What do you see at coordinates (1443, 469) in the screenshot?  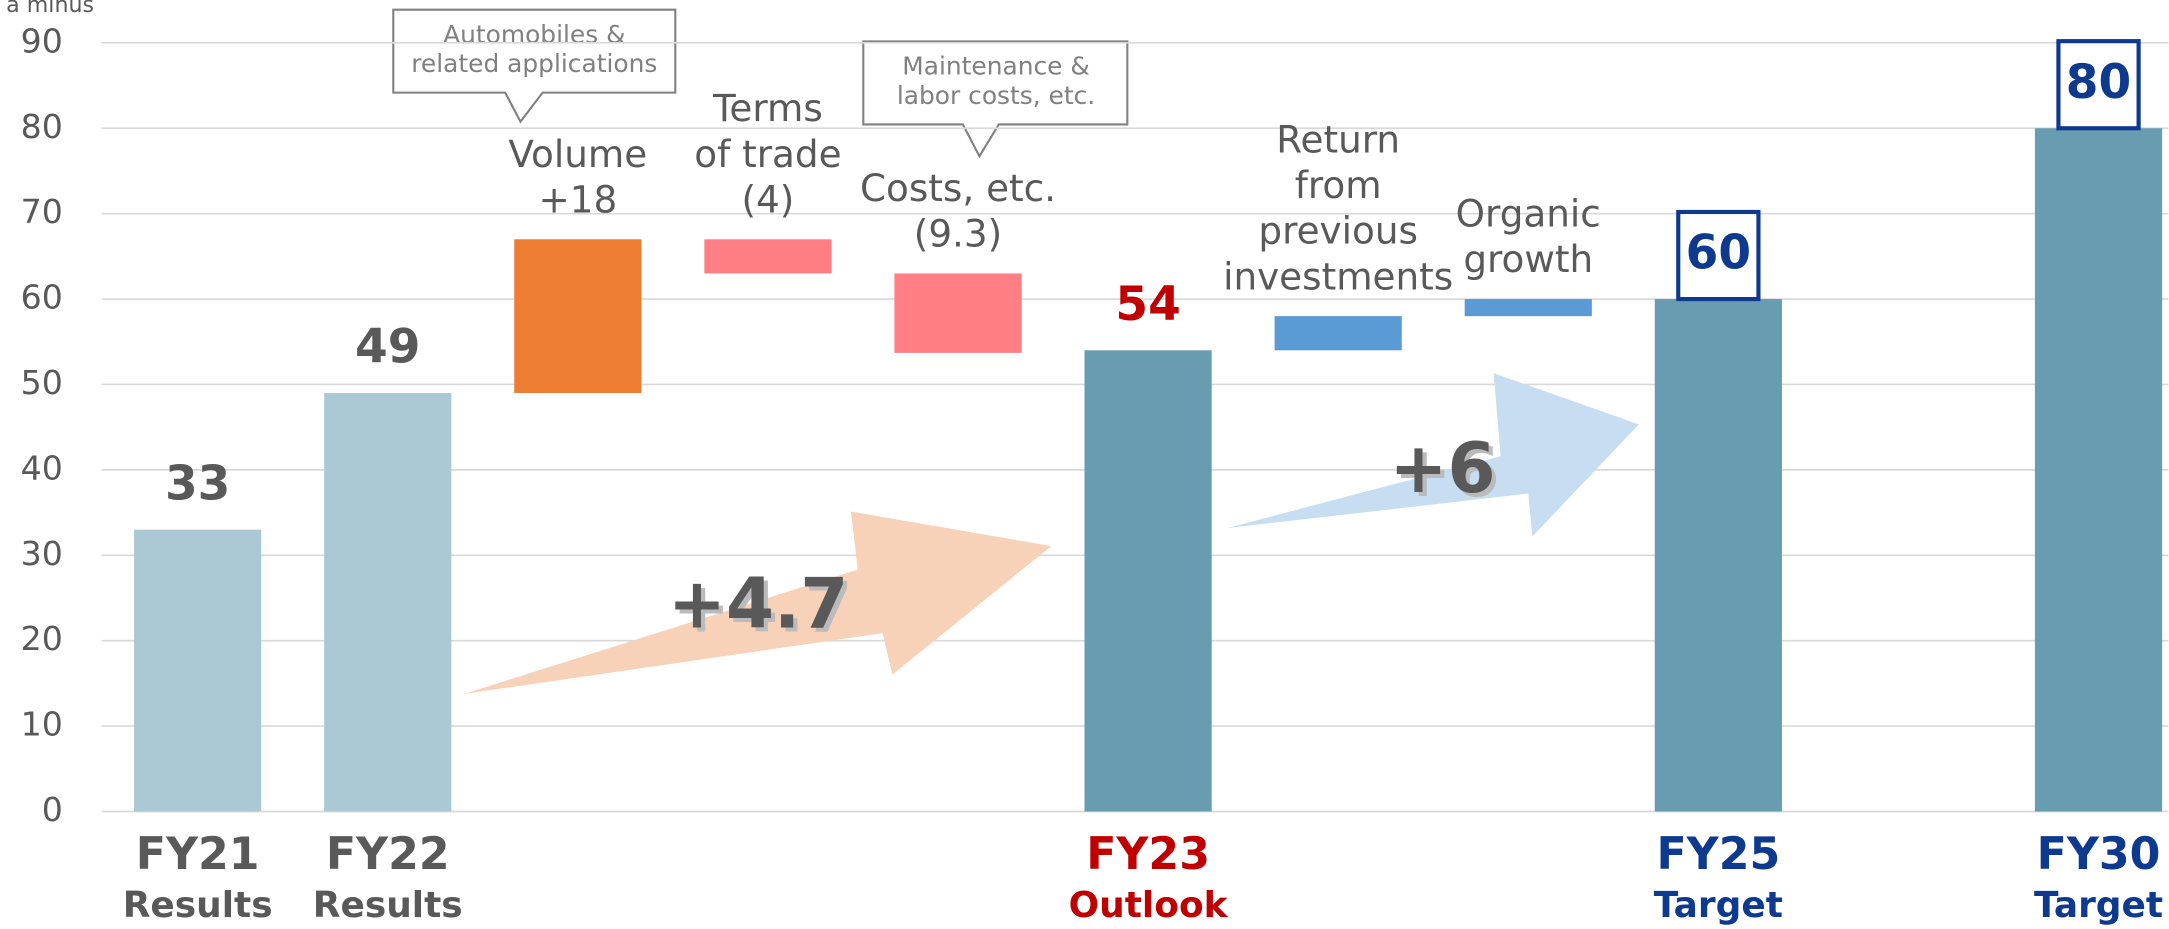 I see `arrow-label: +6` at bounding box center [1443, 469].